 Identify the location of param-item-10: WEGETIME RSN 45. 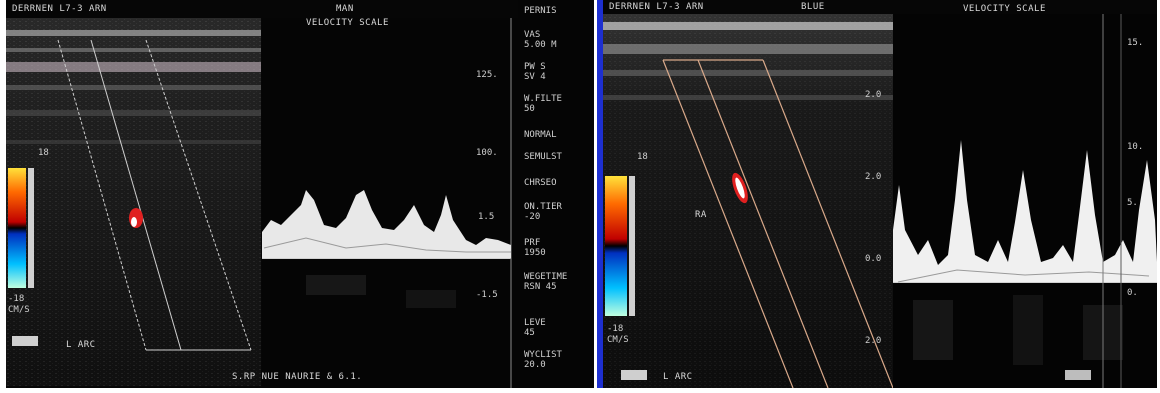
(546, 282).